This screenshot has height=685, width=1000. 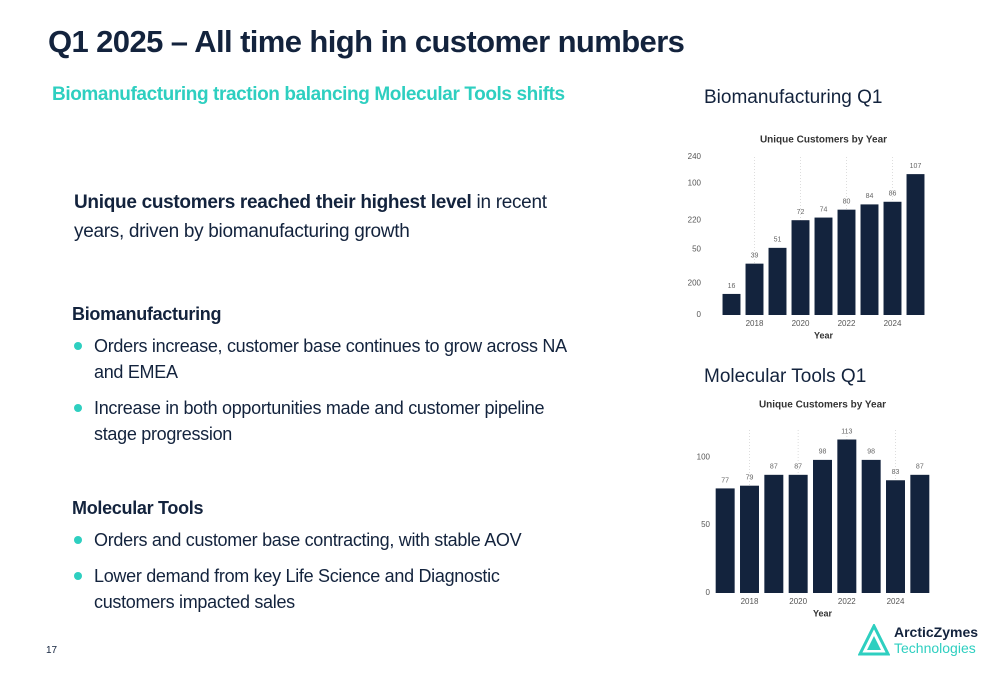 What do you see at coordinates (778, 240) in the screenshot?
I see `data-label: 51` at bounding box center [778, 240].